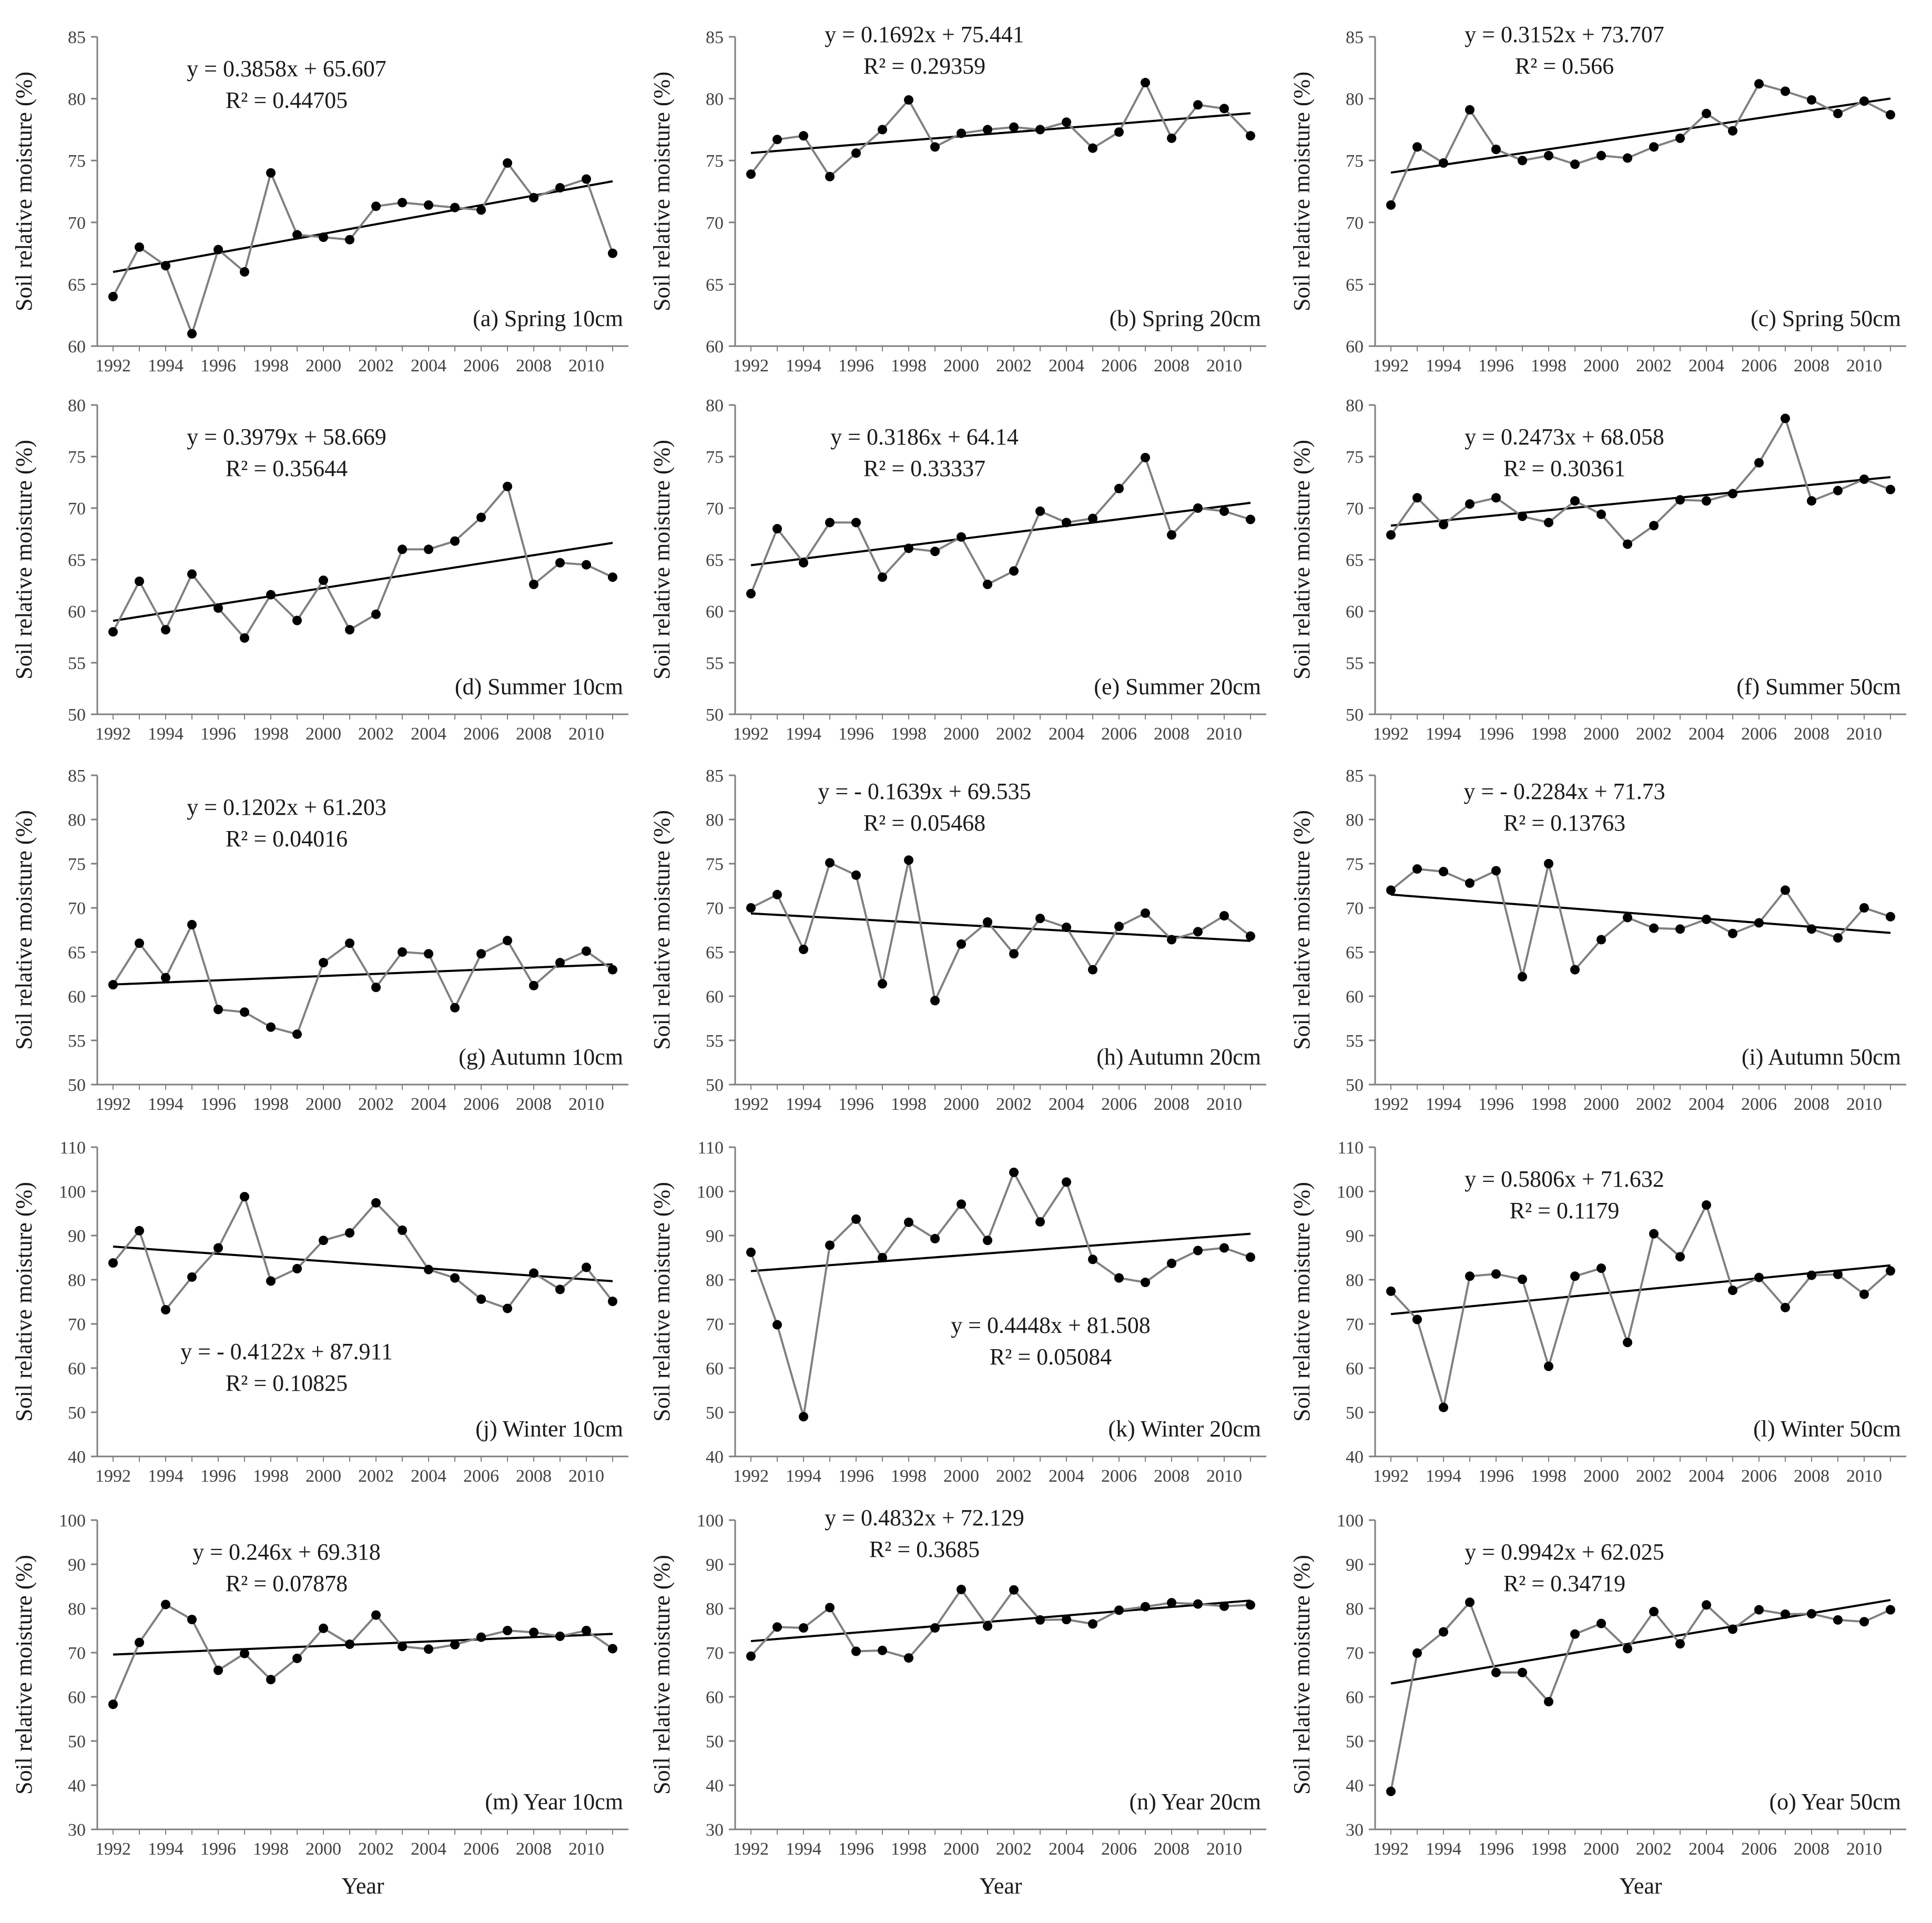 This screenshot has width=1932, height=1923. Describe the element at coordinates (287, 1383) in the screenshot. I see `r-squared-label: R² = 0.10825` at that location.